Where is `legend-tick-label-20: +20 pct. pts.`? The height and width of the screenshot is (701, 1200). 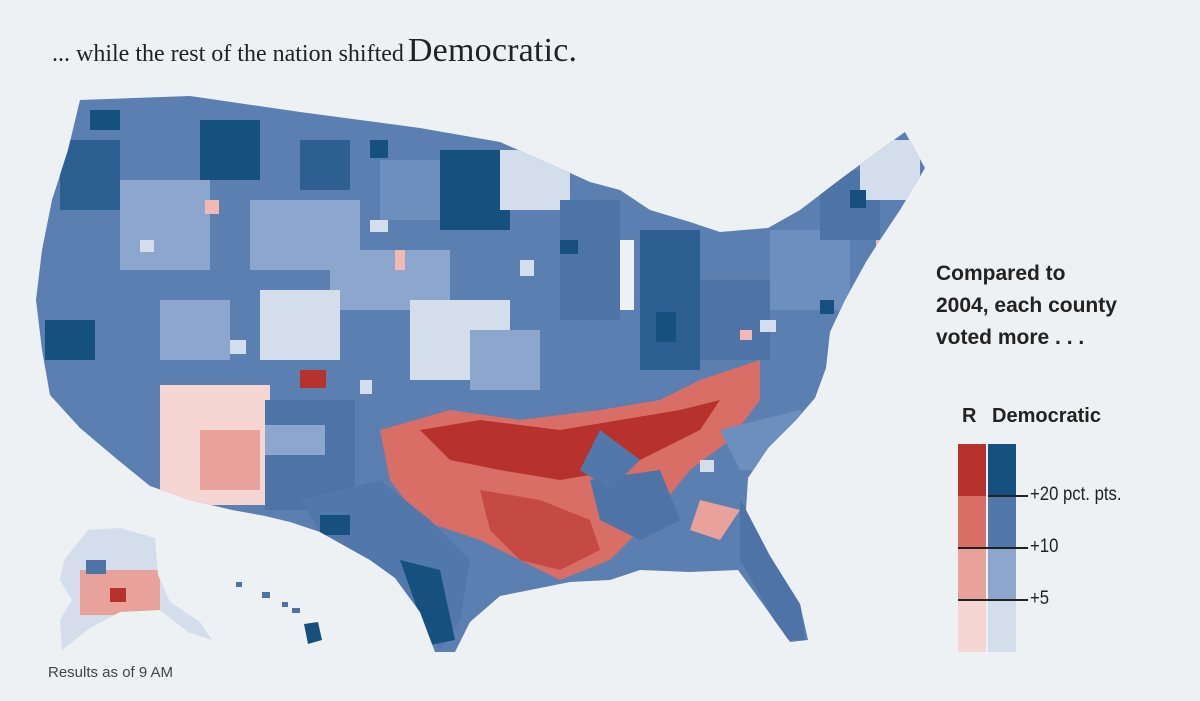 legend-tick-label-20: +20 pct. pts. is located at coordinates (1076, 494).